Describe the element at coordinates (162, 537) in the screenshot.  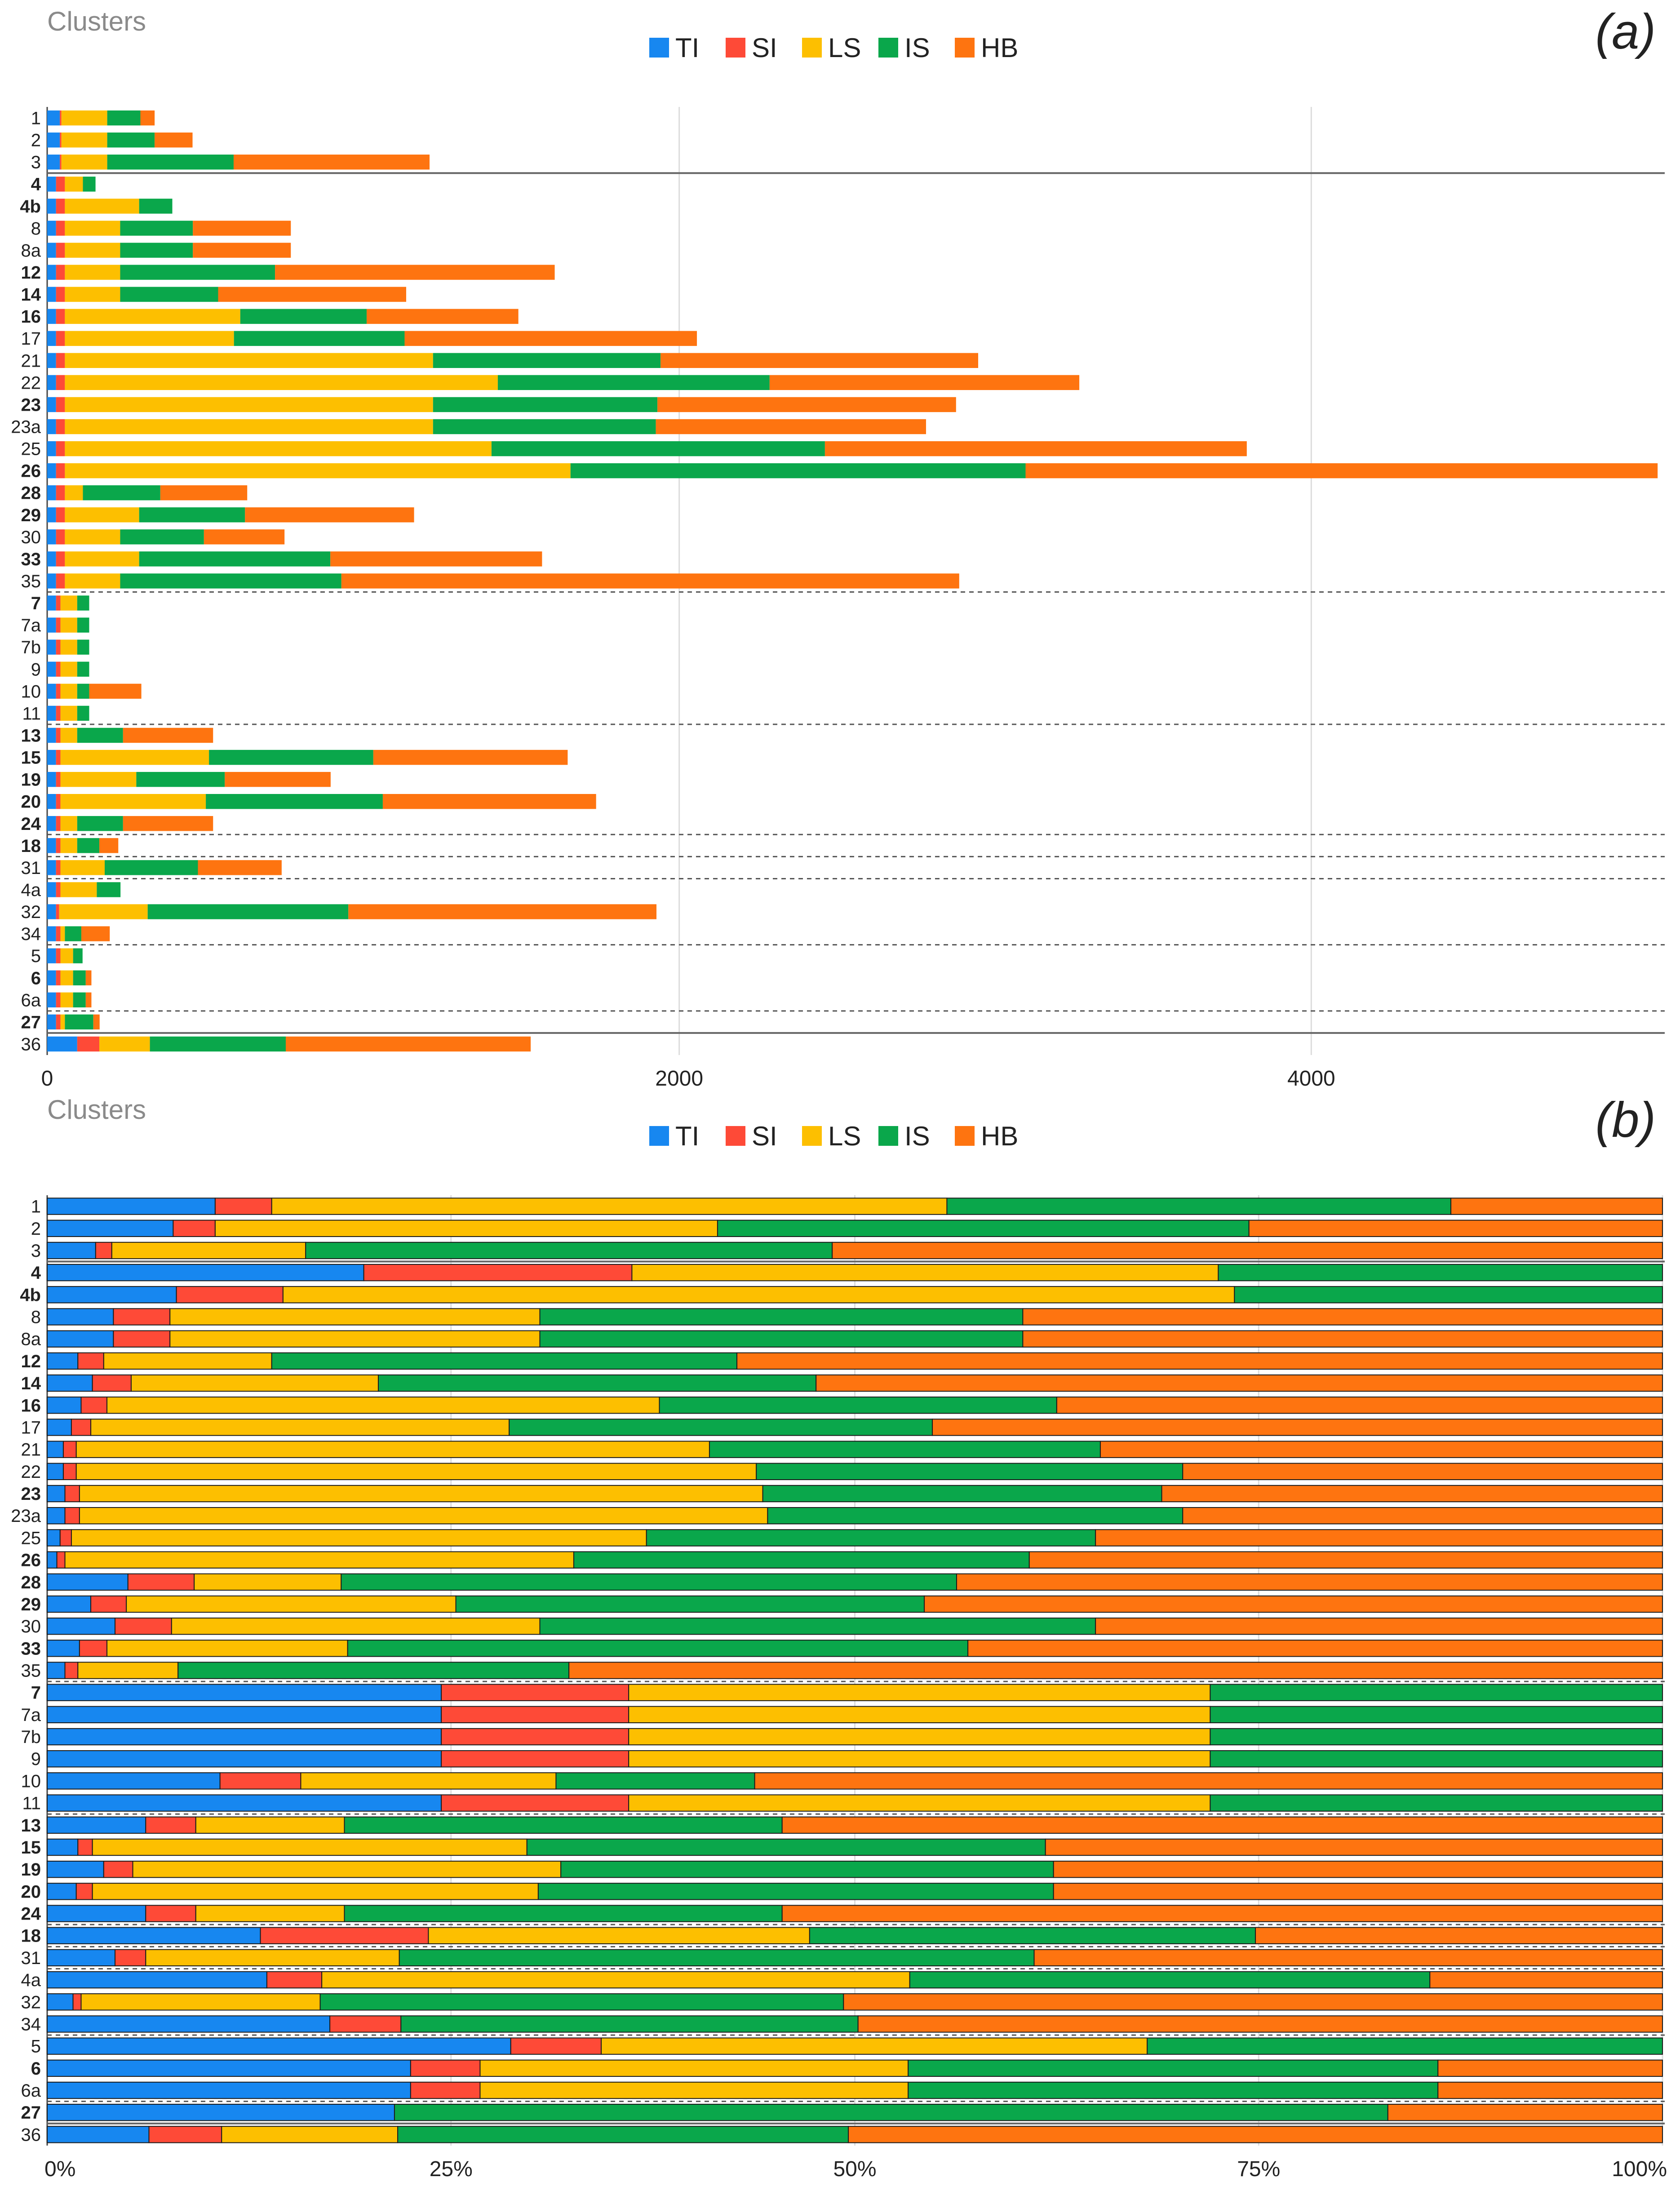
I see `panel-a-bar-30-is` at that location.